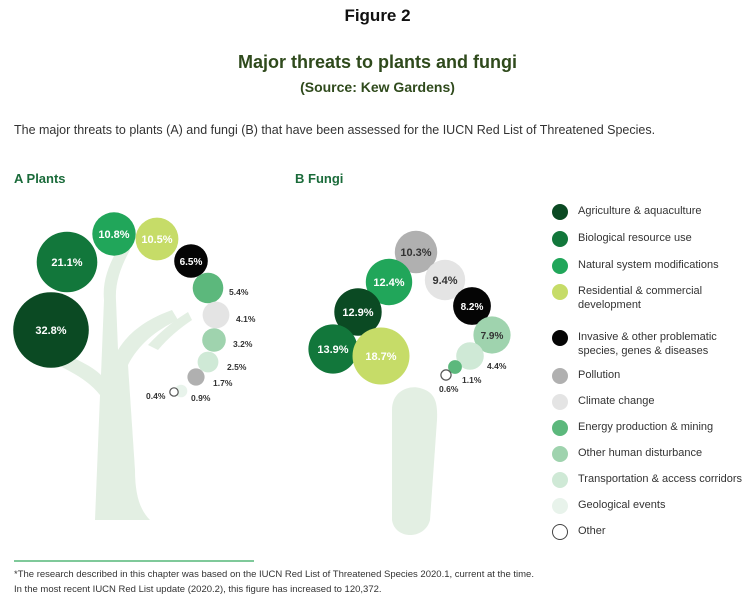 The width and height of the screenshot is (755, 611). What do you see at coordinates (599, 375) in the screenshot?
I see `legend-label-5: Pollution` at bounding box center [599, 375].